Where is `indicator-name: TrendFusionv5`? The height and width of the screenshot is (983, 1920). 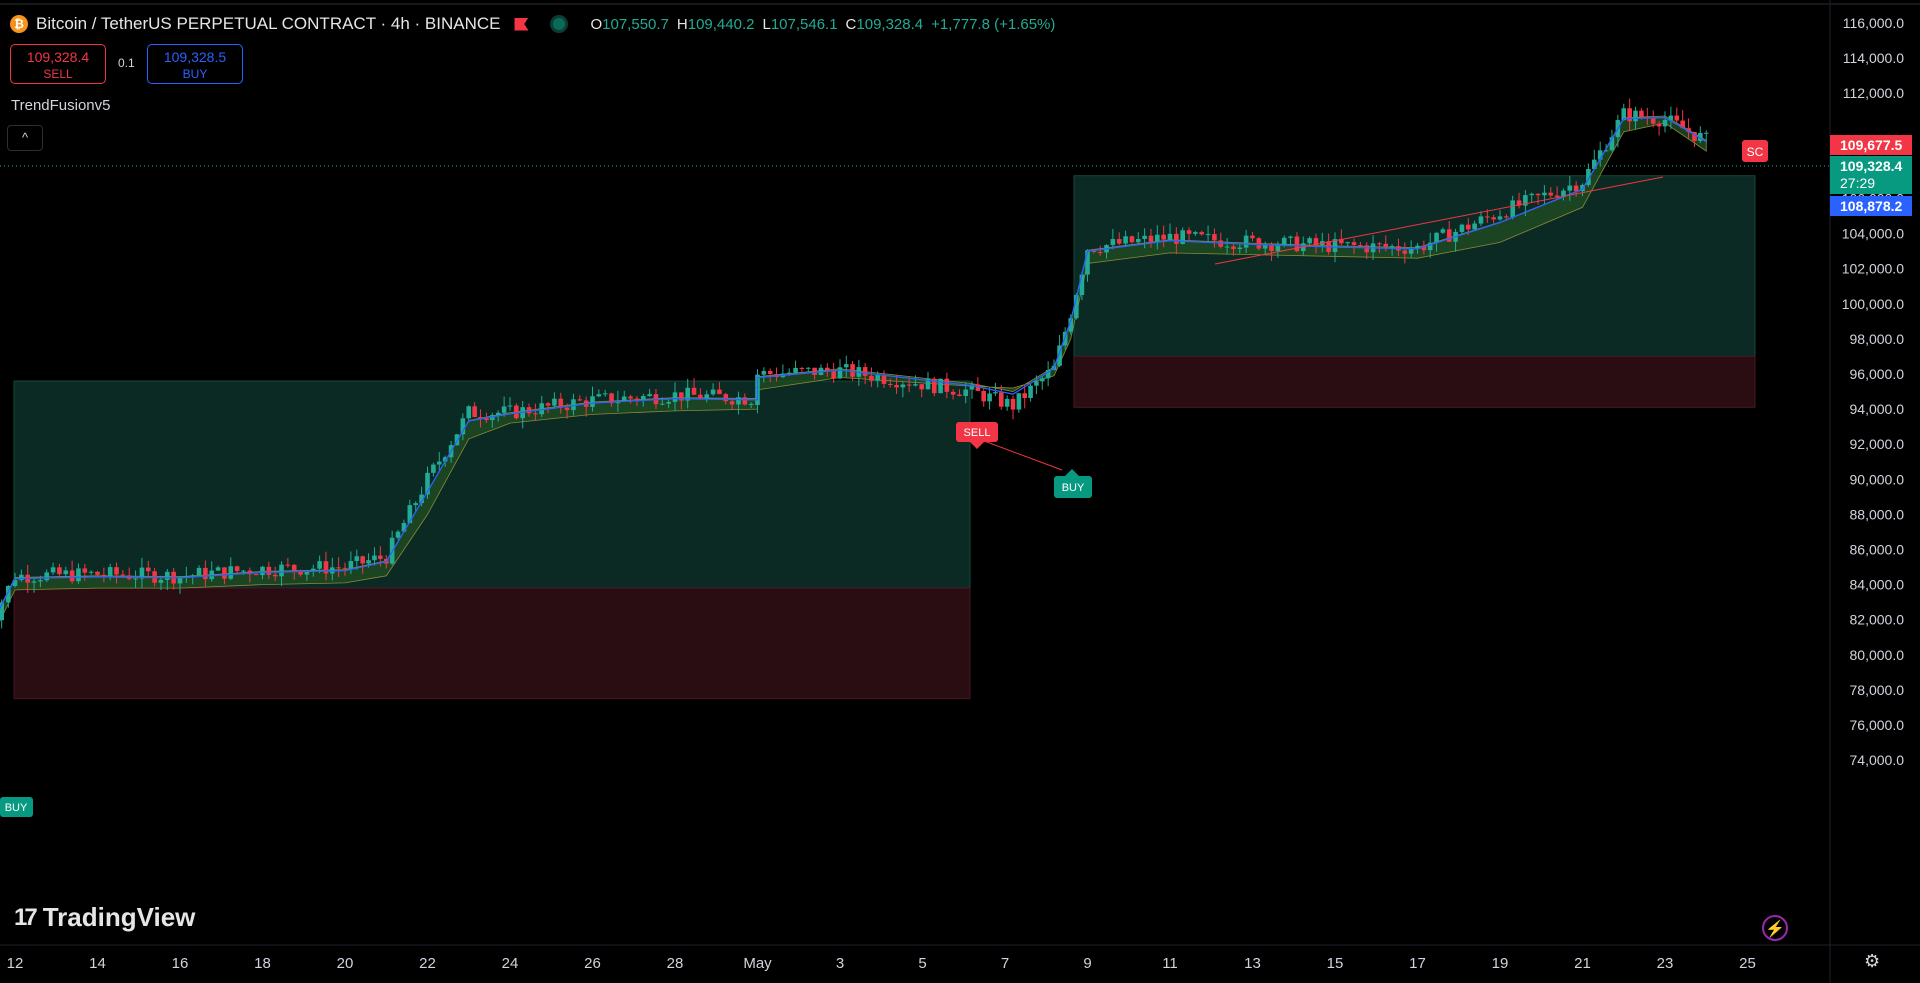 indicator-name: TrendFusionv5 is located at coordinates (61, 105).